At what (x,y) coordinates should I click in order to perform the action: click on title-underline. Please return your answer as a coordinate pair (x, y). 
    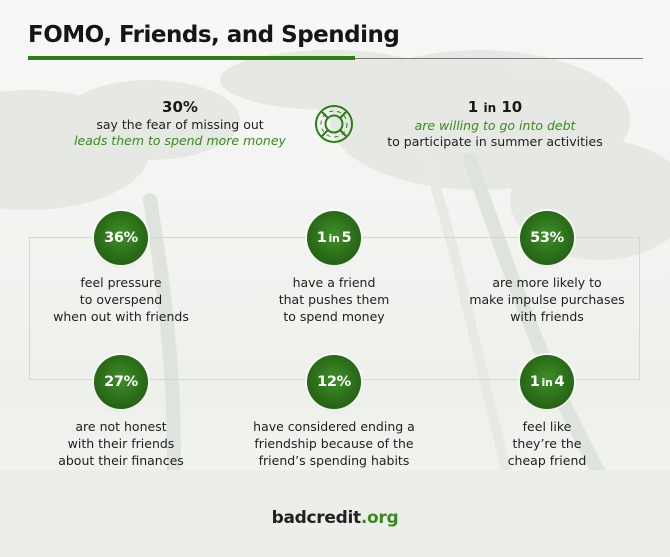
    Looking at the image, I should click on (191, 58).